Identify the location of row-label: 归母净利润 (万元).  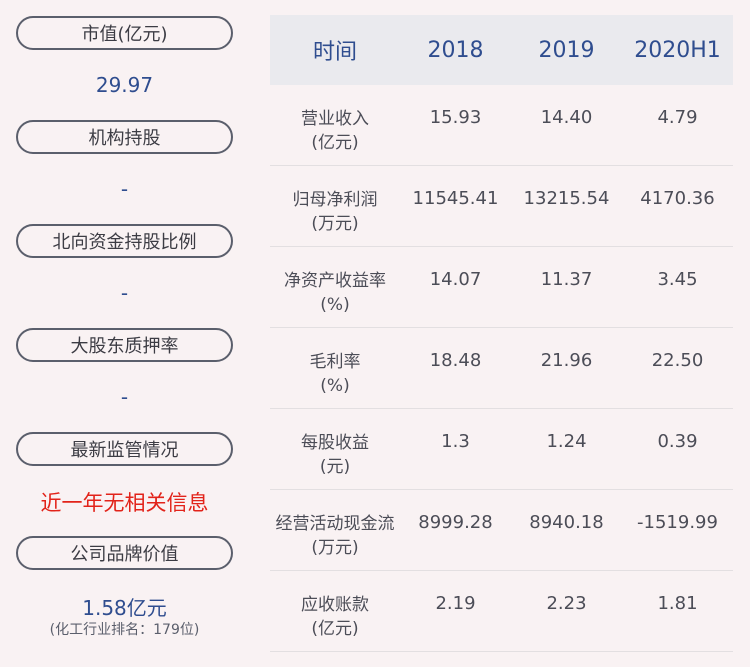
(335, 201).